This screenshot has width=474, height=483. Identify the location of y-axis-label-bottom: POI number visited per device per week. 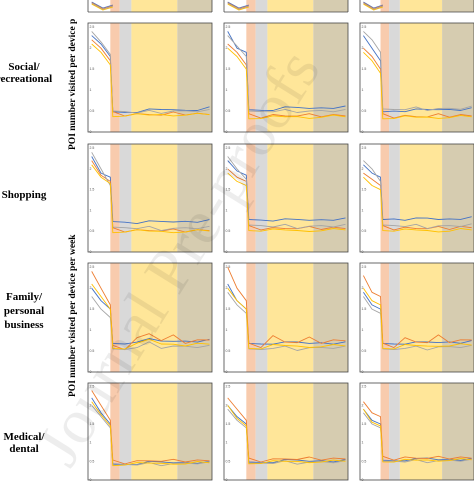
(73, 315).